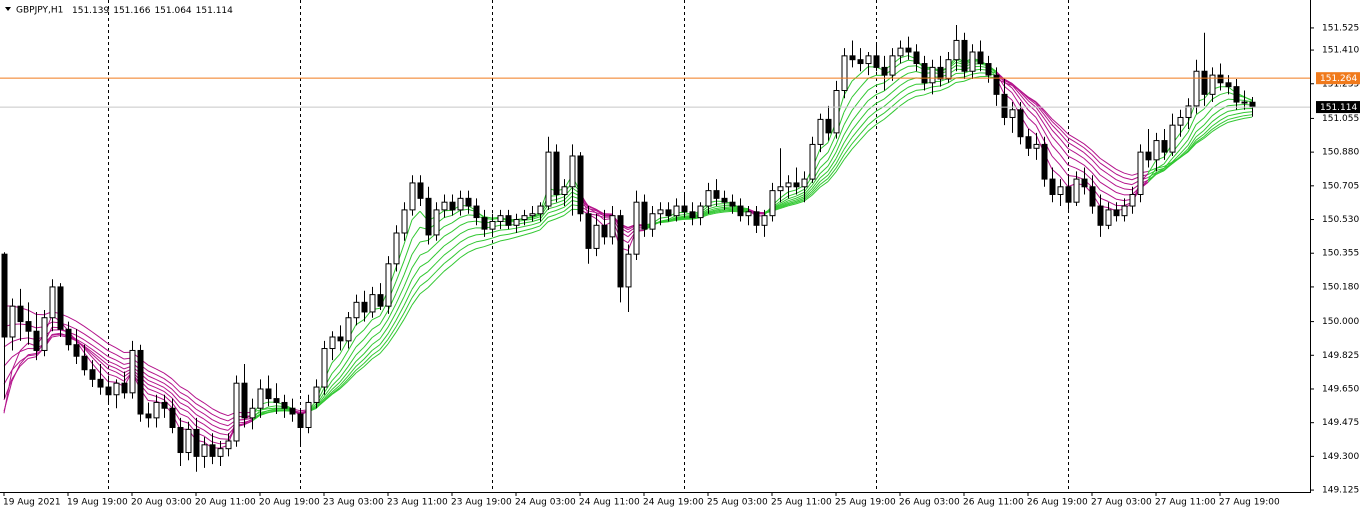 Image resolution: width=1362 pixels, height=513 pixels. What do you see at coordinates (993, 503) in the screenshot?
I see `x-tick-label: 26 Aug 11:00` at bounding box center [993, 503].